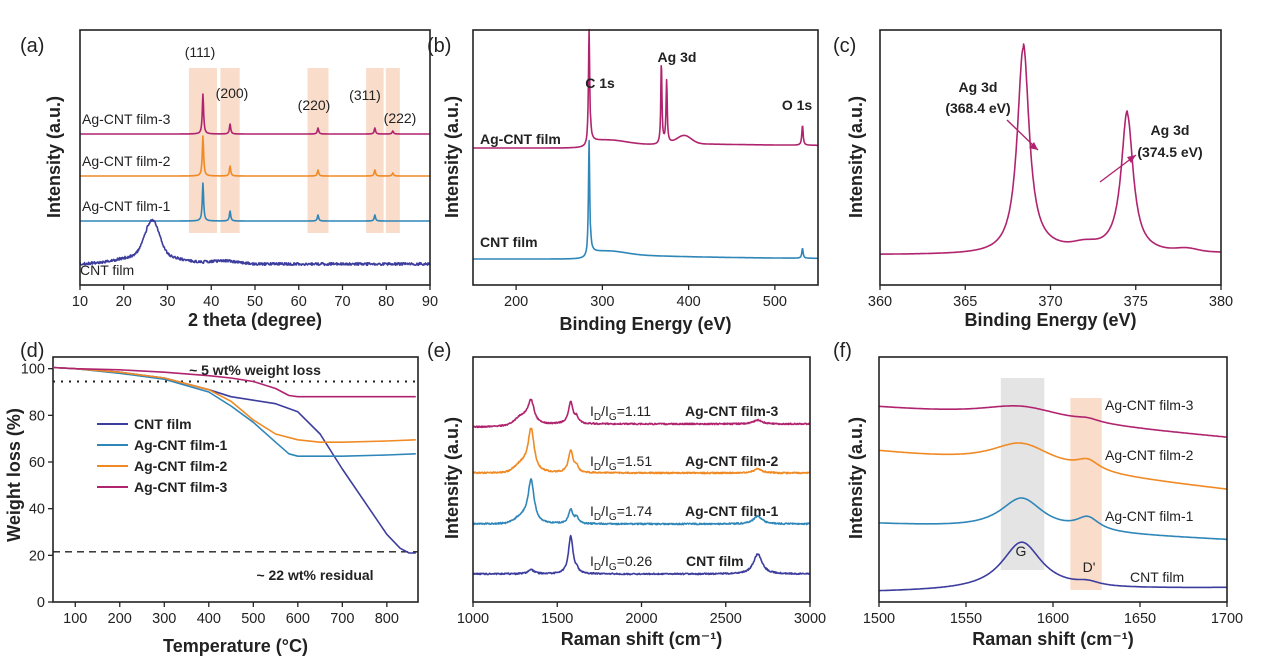  I want to click on legend-label-0: CNT film, so click(163, 424).